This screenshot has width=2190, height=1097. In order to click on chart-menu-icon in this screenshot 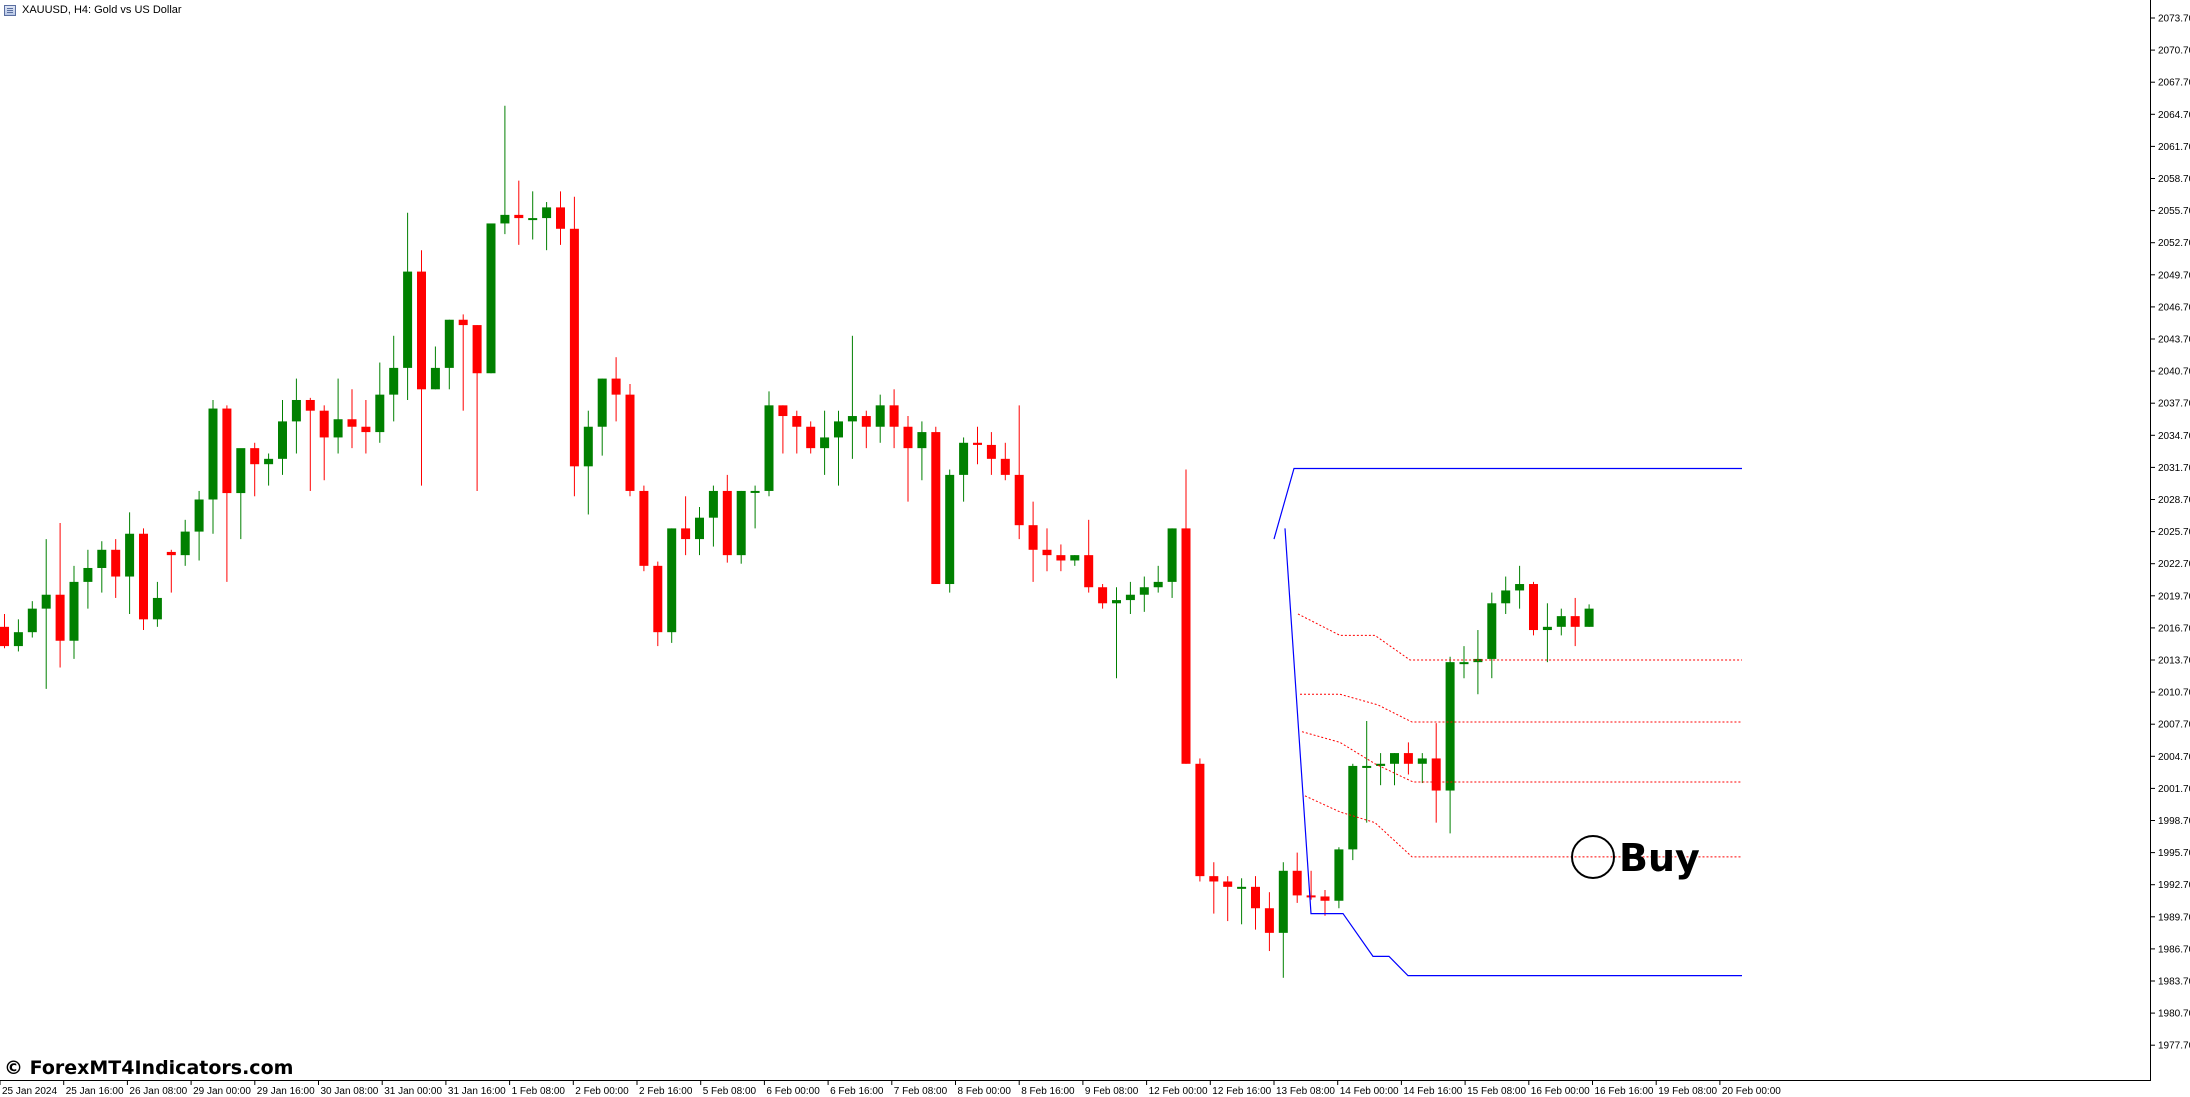, I will do `click(10, 10)`.